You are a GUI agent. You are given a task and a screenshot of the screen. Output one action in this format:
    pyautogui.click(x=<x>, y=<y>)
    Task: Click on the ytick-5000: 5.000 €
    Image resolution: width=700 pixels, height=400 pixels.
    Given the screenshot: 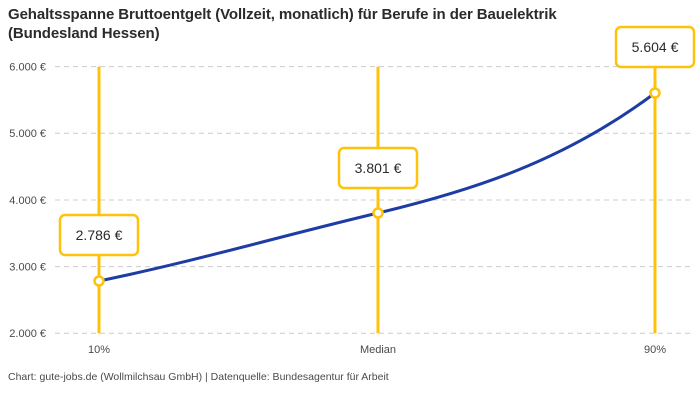 What is the action you would take?
    pyautogui.click(x=27, y=134)
    